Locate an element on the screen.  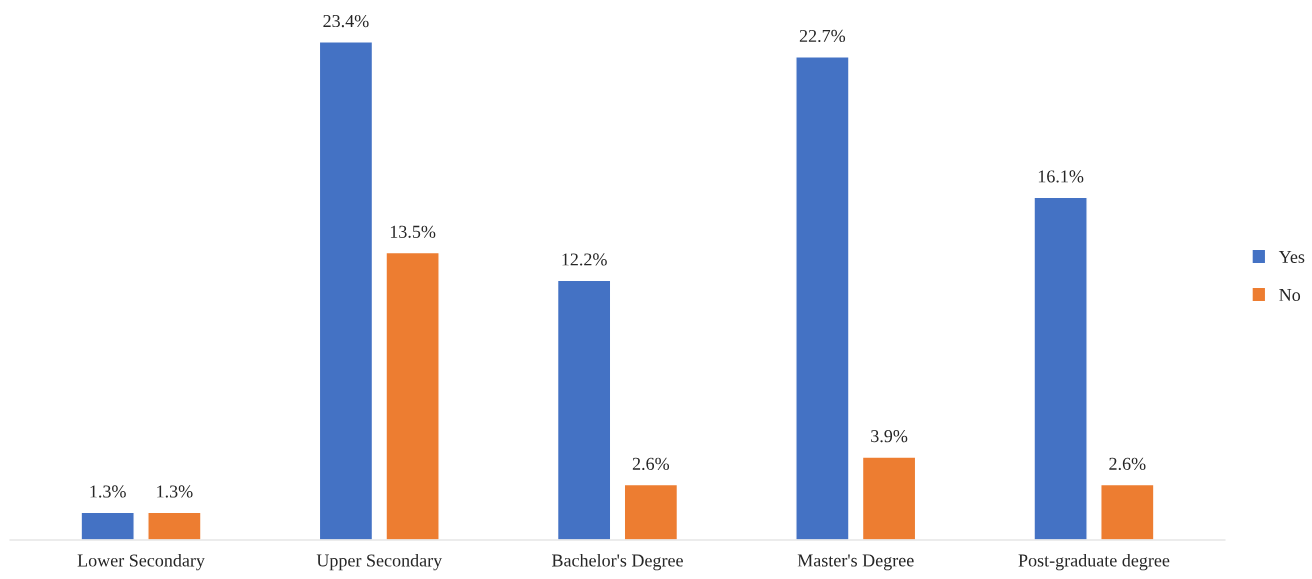
data-label: 12.2% is located at coordinates (584, 259).